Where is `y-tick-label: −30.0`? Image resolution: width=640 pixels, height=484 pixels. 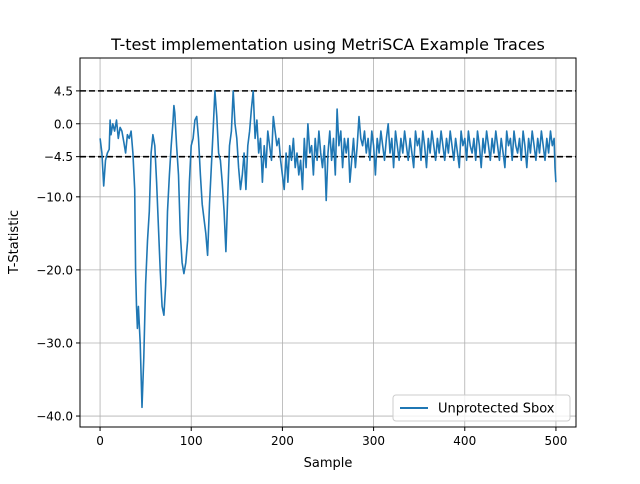 y-tick-label: −30.0 is located at coordinates (54, 343).